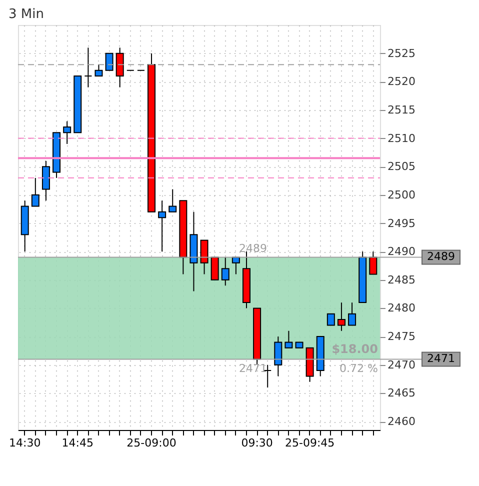 This screenshot has height=486, width=479. I want to click on annotation: 2489, so click(253, 249).